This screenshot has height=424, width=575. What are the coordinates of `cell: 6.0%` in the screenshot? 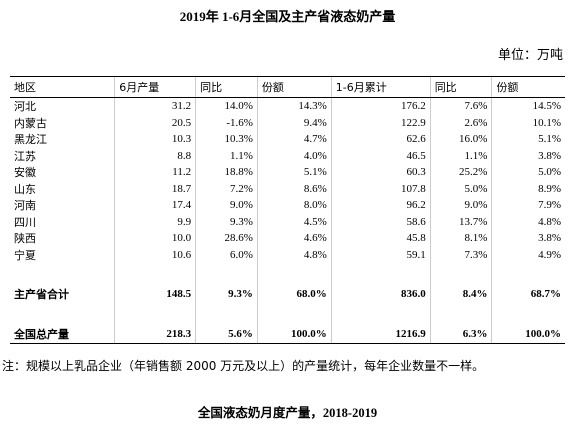 It's located at (226, 254).